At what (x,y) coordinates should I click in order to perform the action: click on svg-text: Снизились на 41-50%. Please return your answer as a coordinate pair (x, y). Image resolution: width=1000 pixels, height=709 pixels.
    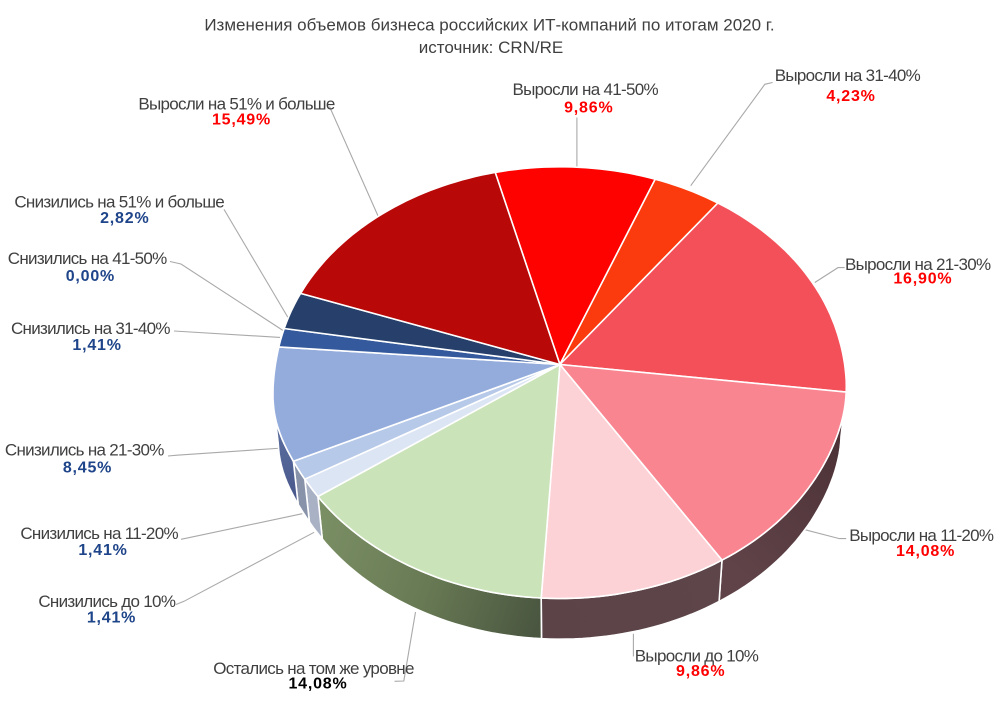
    Looking at the image, I should click on (87, 258).